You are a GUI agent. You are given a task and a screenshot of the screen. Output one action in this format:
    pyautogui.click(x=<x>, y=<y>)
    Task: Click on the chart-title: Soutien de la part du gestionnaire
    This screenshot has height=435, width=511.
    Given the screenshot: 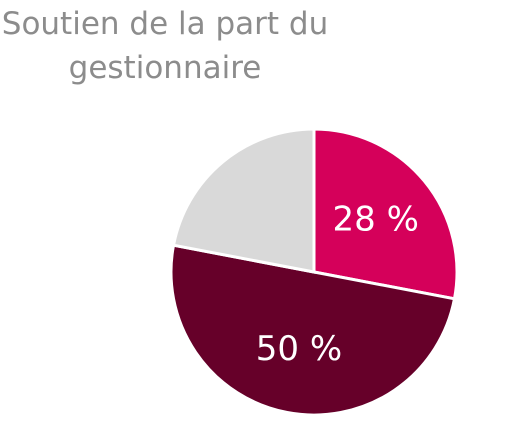 What is the action you would take?
    pyautogui.click(x=165, y=46)
    